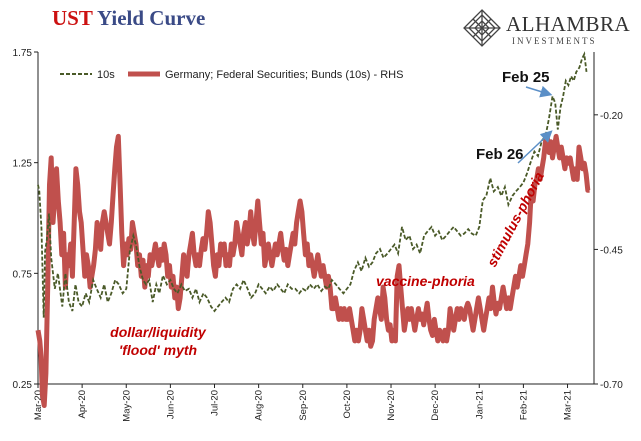 The width and height of the screenshot is (641, 441). Describe the element at coordinates (347, 404) in the screenshot. I see `x-tick-label: Oct-20` at that location.